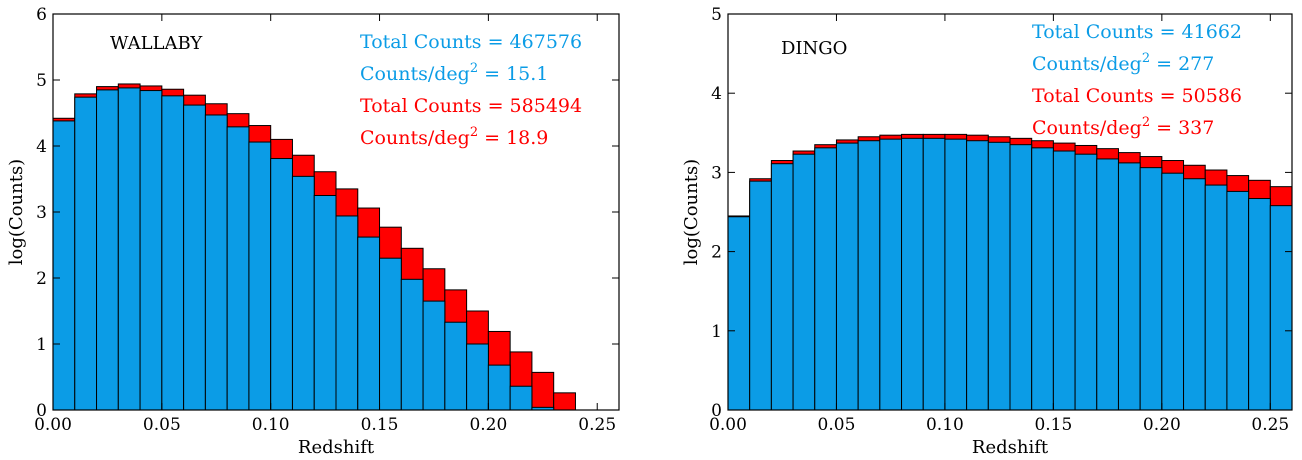 Image resolution: width=1302 pixels, height=460 pixels. I want to click on annotation: Counts/deg2 = 337, so click(1123, 127).